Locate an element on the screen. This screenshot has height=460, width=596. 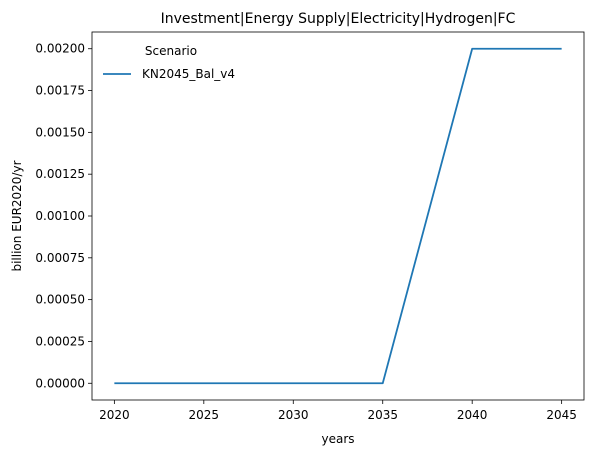
y-tick-label: 0.00025 is located at coordinates (60, 341).